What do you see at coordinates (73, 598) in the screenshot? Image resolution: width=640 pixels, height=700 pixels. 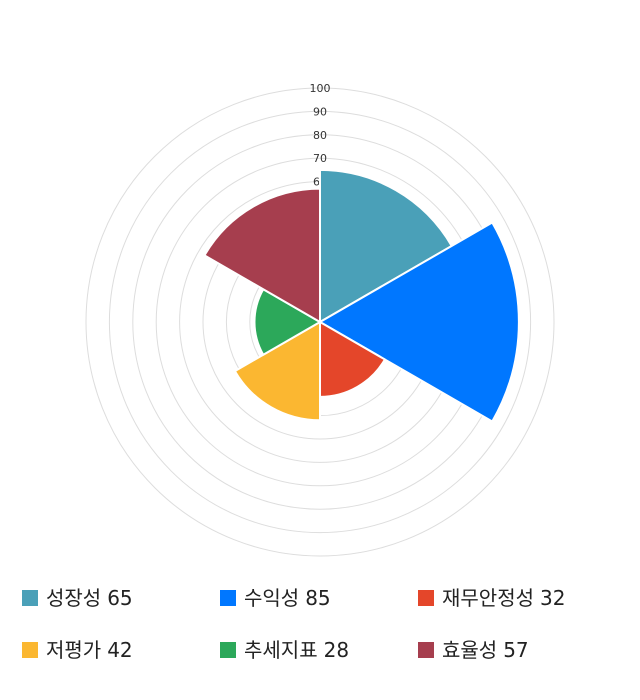 I see `legend-name: 성장성` at bounding box center [73, 598].